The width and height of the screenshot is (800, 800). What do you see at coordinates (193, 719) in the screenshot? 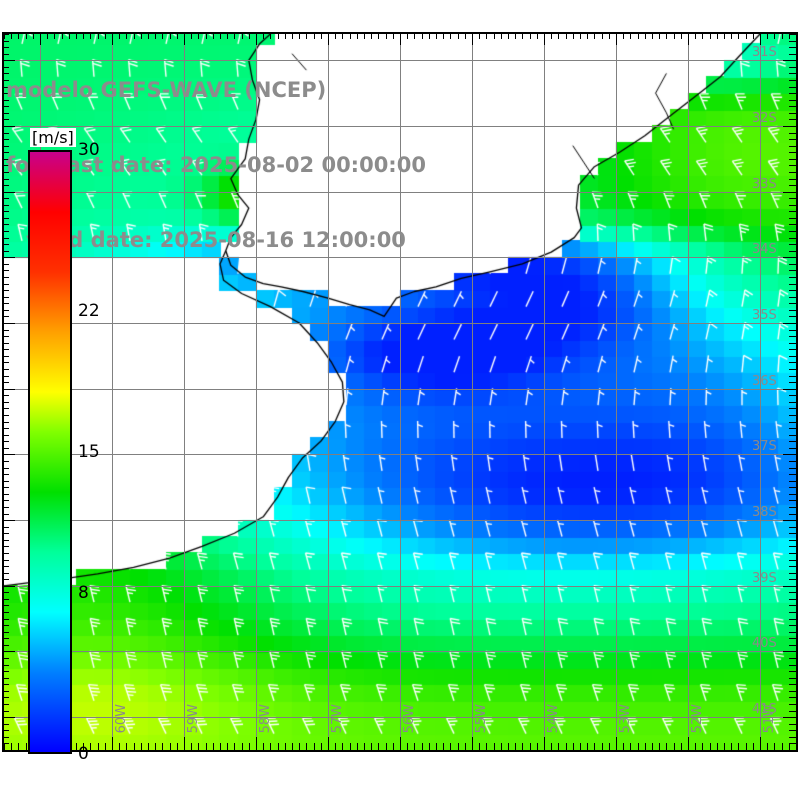
I see `lon-tick-59W: 59W` at bounding box center [193, 719].